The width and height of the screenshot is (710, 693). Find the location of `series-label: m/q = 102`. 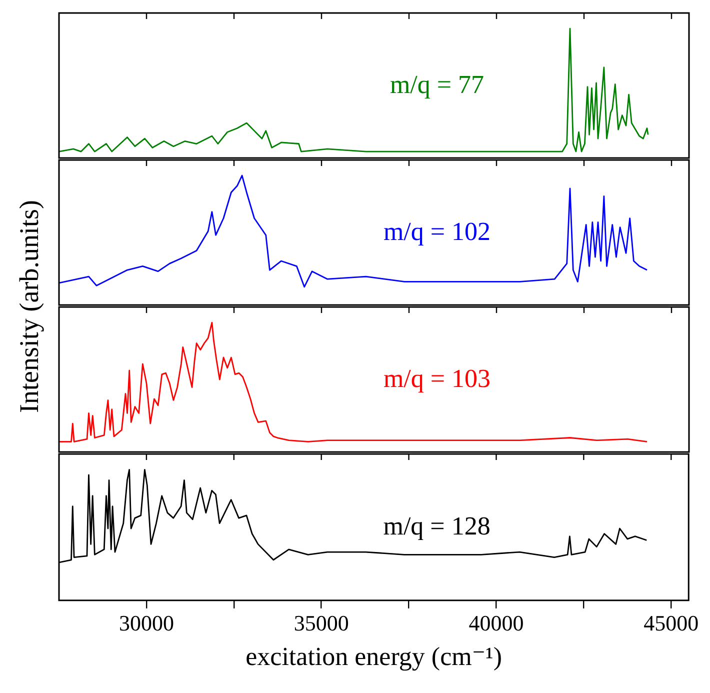

series-label: m/q = 102 is located at coordinates (437, 231).